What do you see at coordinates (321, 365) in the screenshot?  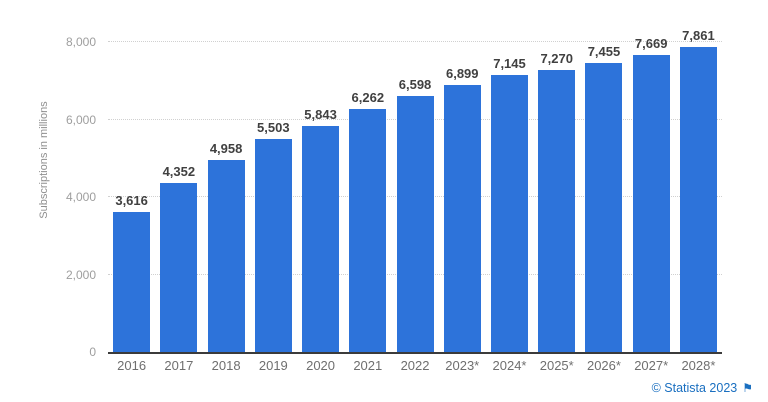 I see `x-tick-label: 2020` at bounding box center [321, 365].